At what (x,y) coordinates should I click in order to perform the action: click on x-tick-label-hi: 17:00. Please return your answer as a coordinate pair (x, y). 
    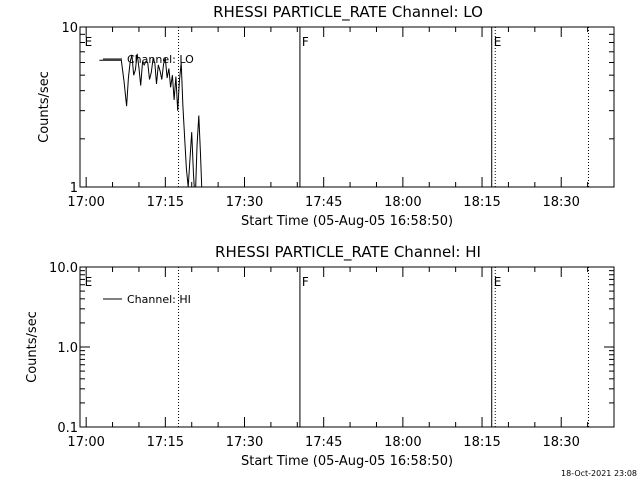
    Looking at the image, I should click on (85, 442).